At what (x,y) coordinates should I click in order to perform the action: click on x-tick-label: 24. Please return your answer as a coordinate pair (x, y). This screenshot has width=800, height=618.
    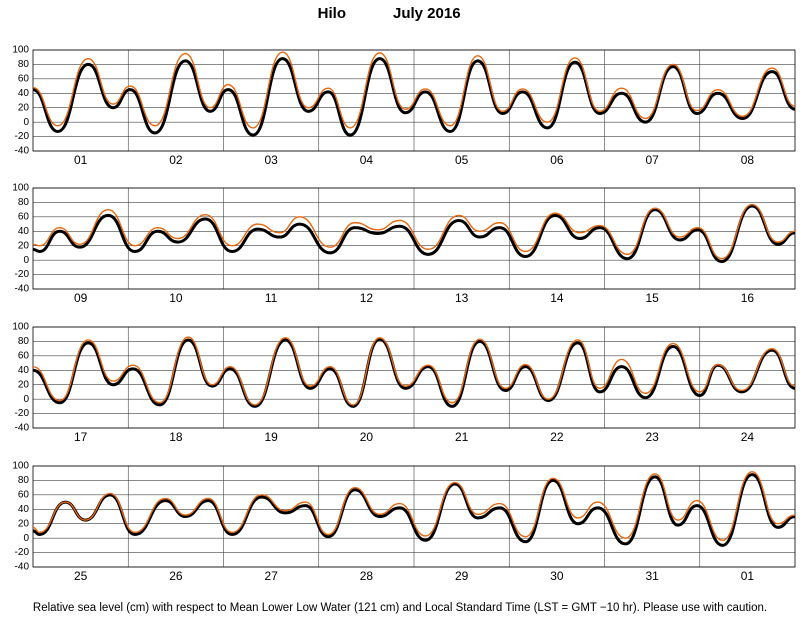
    Looking at the image, I should click on (748, 437).